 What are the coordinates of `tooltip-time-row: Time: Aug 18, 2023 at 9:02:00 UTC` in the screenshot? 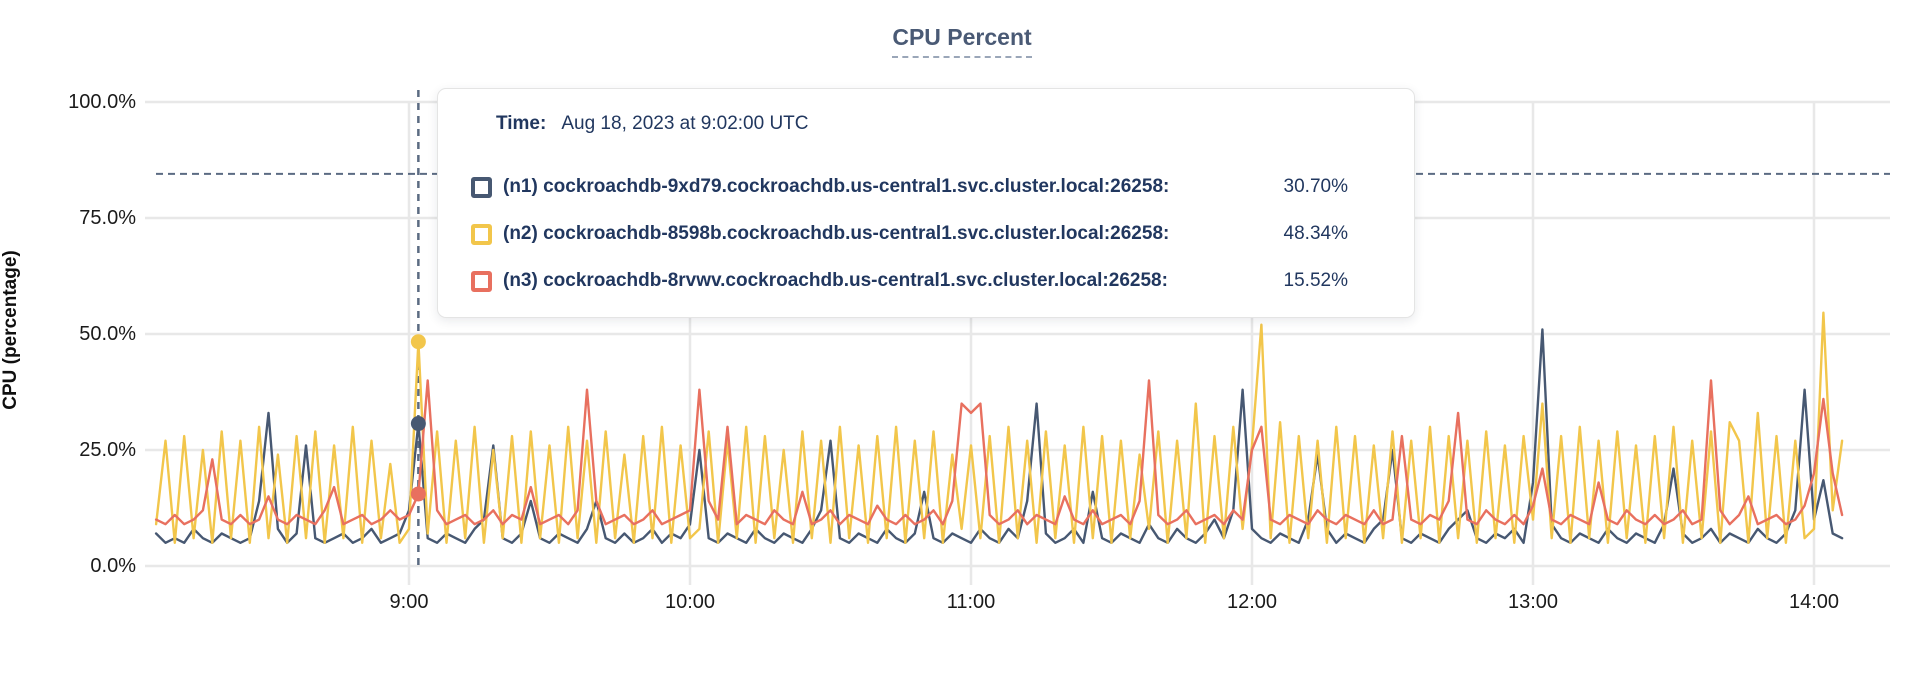 It's located at (922, 124).